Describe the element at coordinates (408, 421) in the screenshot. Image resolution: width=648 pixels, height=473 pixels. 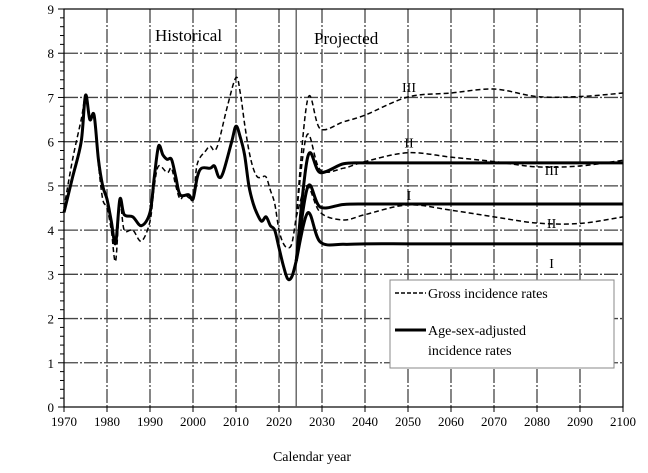
I see `x-tick-label: 2050` at that location.